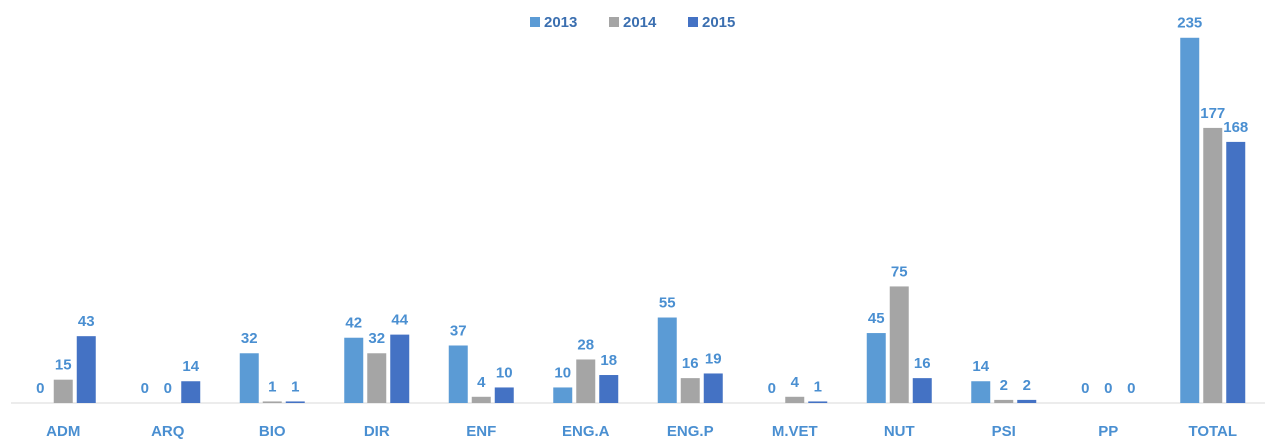 The width and height of the screenshot is (1271, 439). I want to click on x-tick-label: ENF, so click(481, 431).